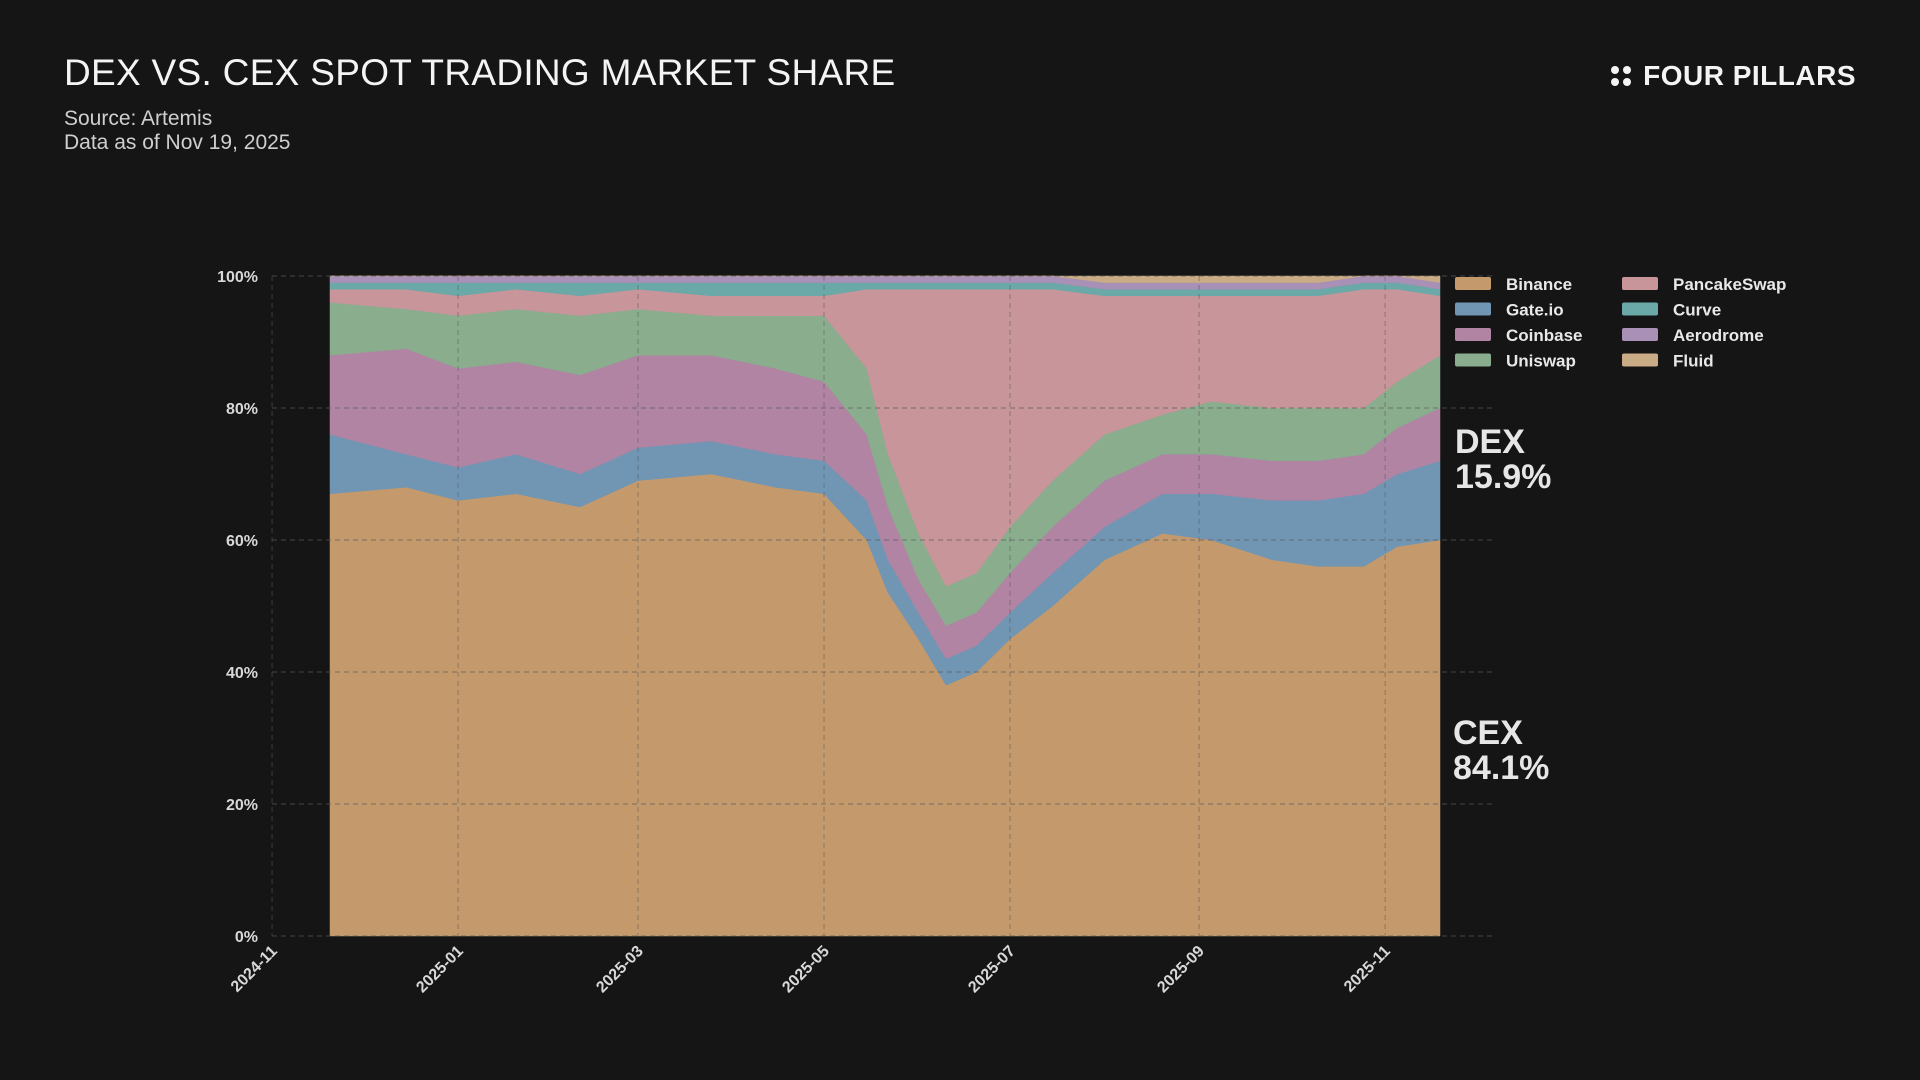 The width and height of the screenshot is (1920, 1080). Describe the element at coordinates (138, 118) in the screenshot. I see `source-note: Source: Artemis` at that location.